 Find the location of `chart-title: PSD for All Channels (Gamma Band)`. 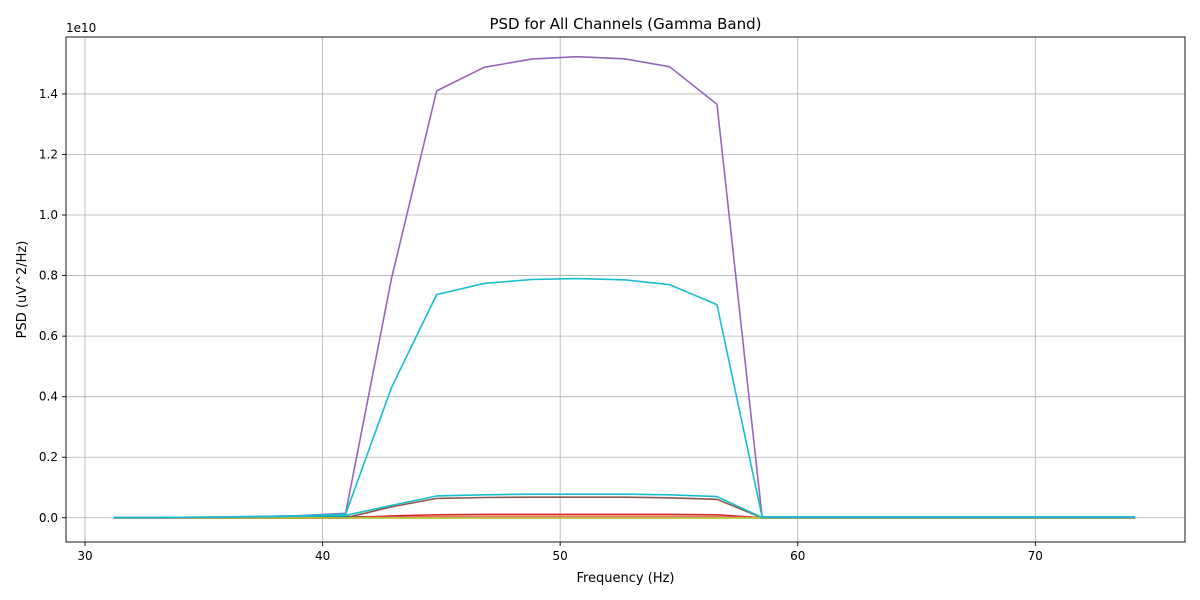

chart-title: PSD for All Channels (Gamma Band) is located at coordinates (625, 24).